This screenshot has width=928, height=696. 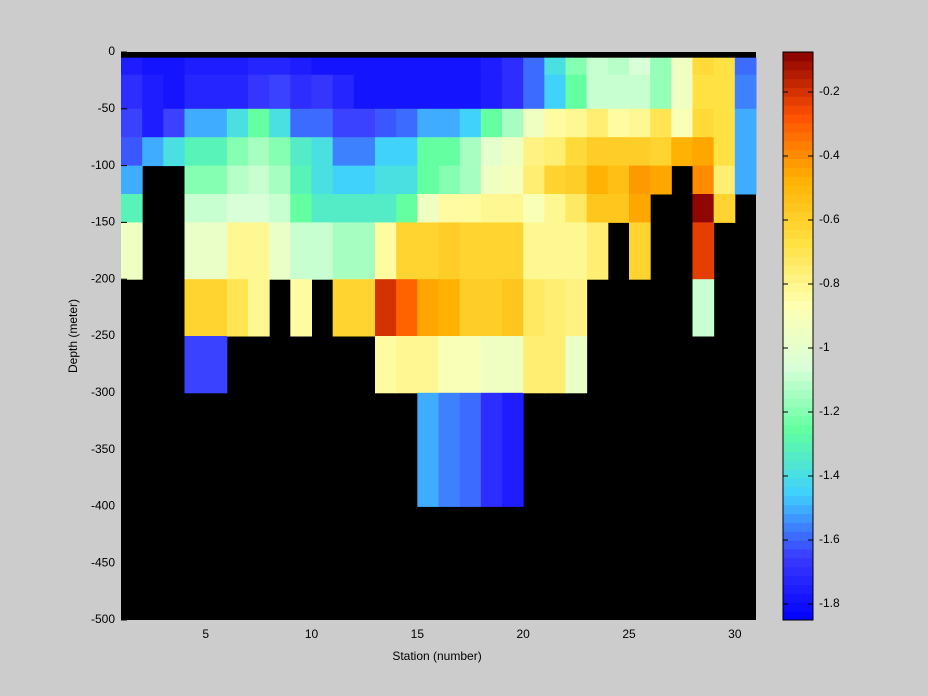 What do you see at coordinates (829, 91) in the screenshot?
I see `colorbar-tick-label: -0.2` at bounding box center [829, 91].